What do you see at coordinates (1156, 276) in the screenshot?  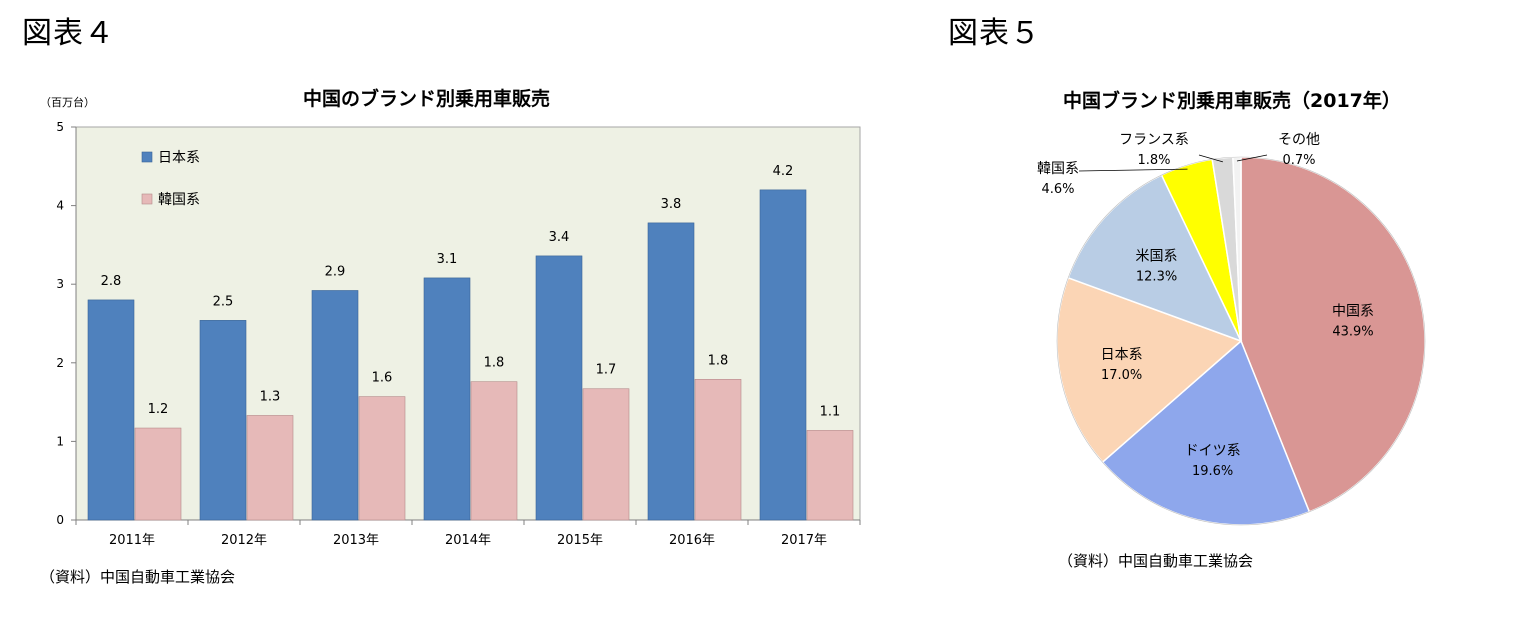 I see `pie-slice-value: 12.3%` at bounding box center [1156, 276].